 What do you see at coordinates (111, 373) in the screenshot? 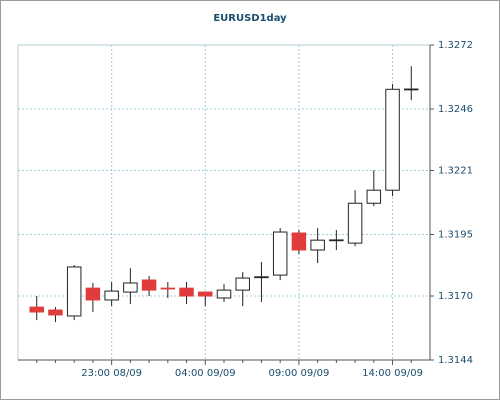
I see `x-tick-label: 23:00 08/09` at bounding box center [111, 373].